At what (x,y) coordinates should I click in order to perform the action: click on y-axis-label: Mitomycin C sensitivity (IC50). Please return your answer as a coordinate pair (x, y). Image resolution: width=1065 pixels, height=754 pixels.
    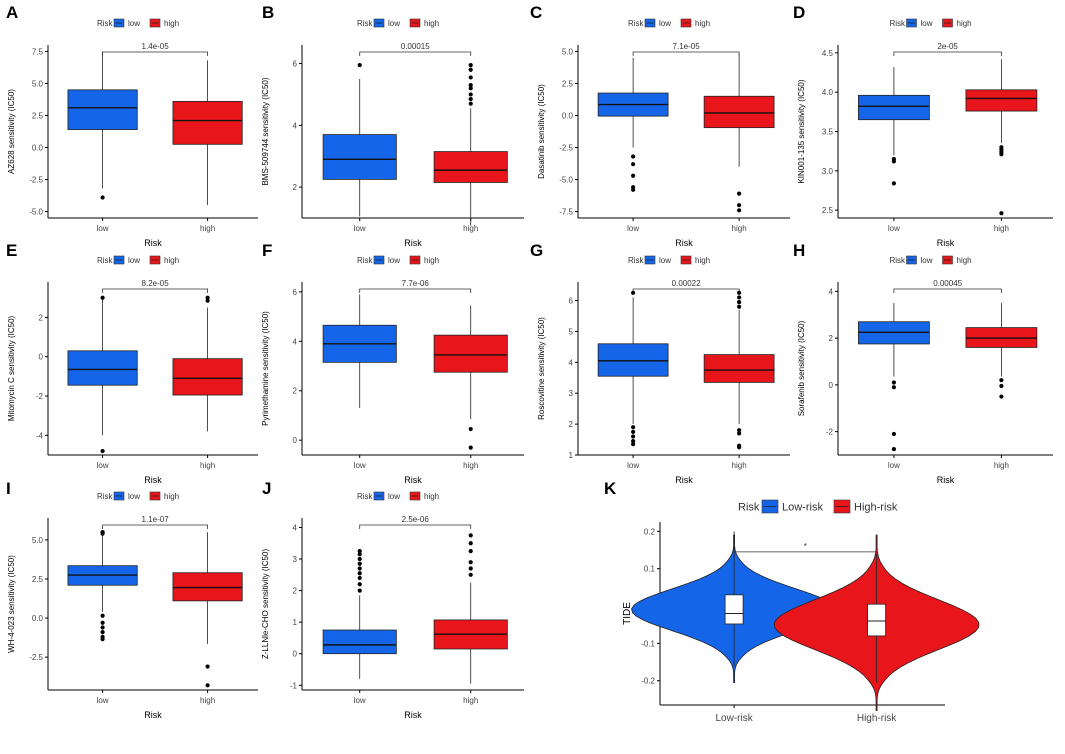
    Looking at the image, I should click on (11, 368).